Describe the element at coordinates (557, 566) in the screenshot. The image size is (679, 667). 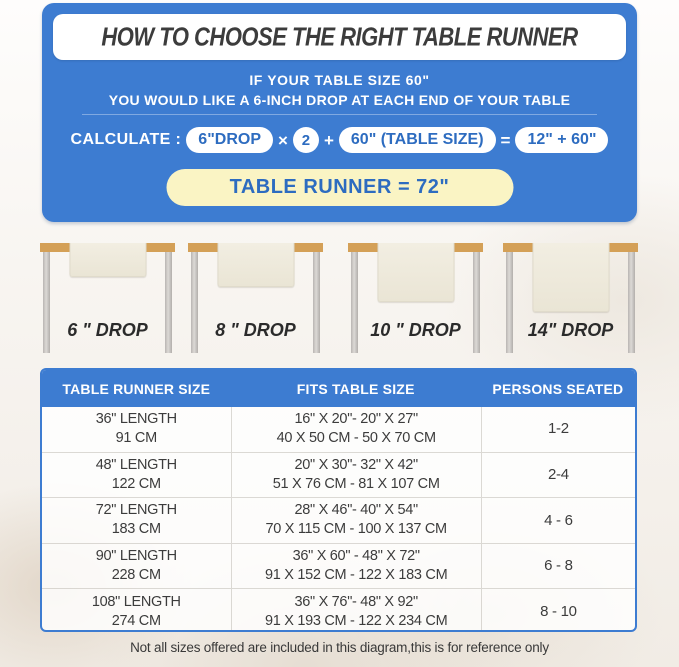
I see `persons-cell: 6 - 8` at that location.